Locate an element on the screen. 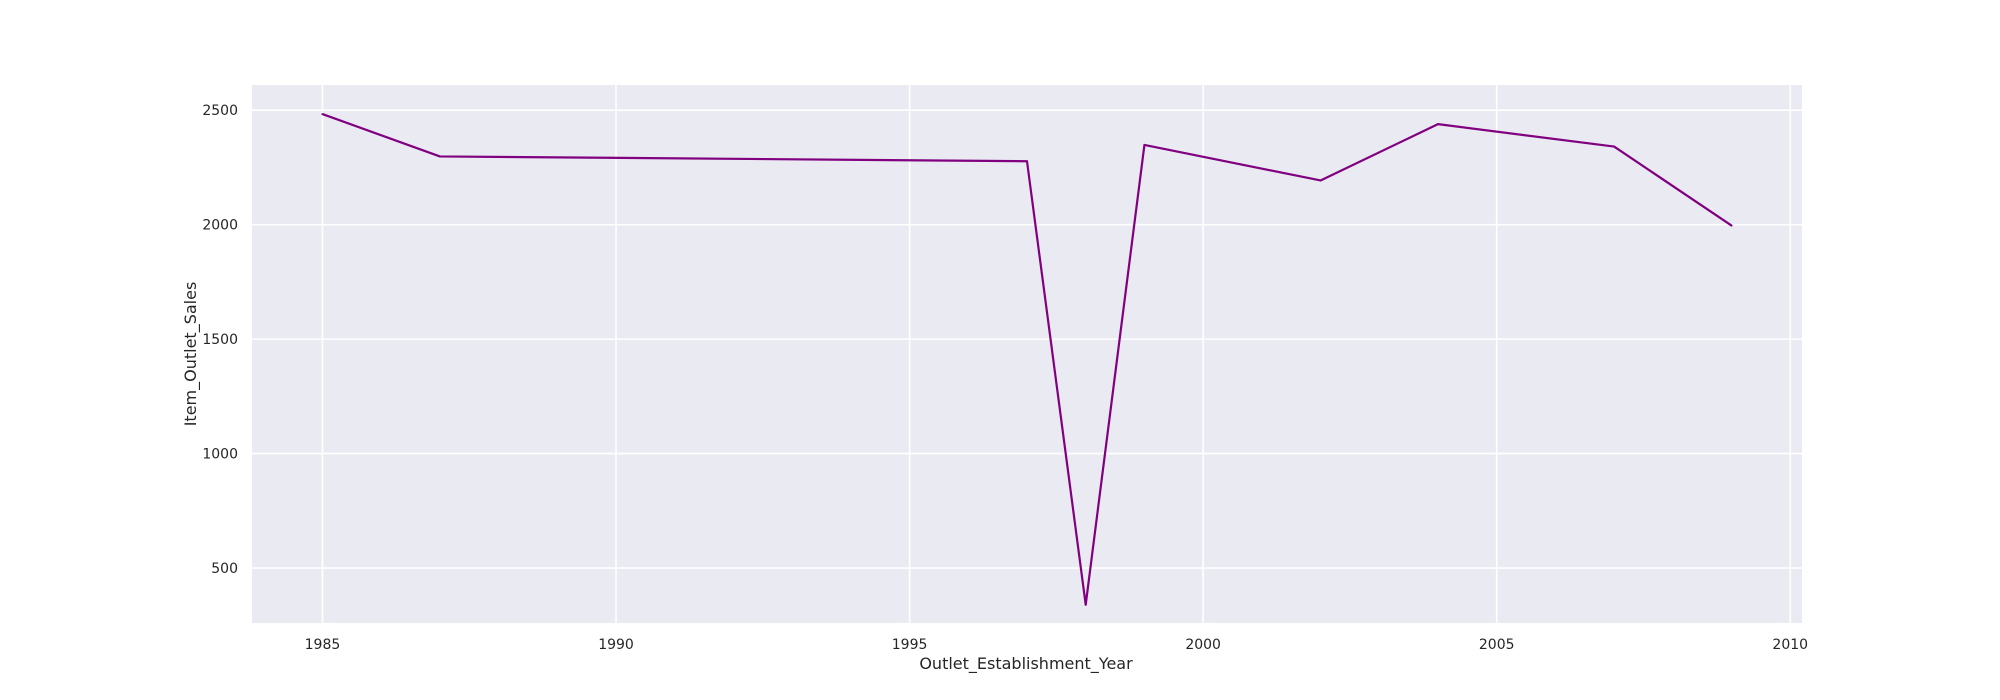 The image size is (2000, 700). y-tick-label: 500 is located at coordinates (224, 569).